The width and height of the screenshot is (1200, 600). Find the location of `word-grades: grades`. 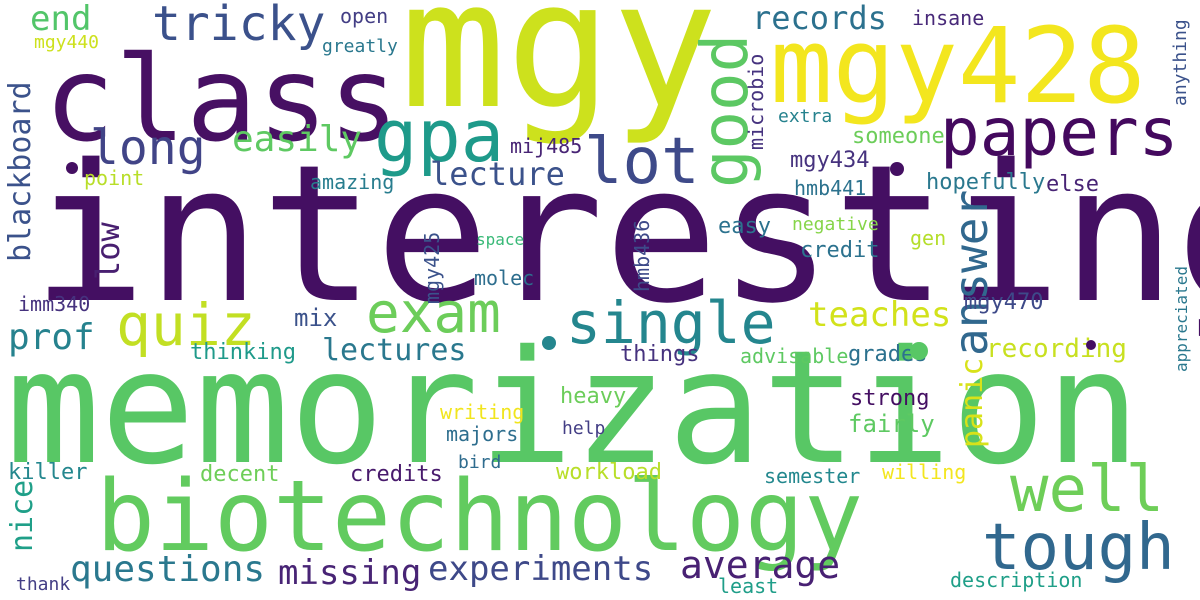

word-grades: grades is located at coordinates (888, 354).